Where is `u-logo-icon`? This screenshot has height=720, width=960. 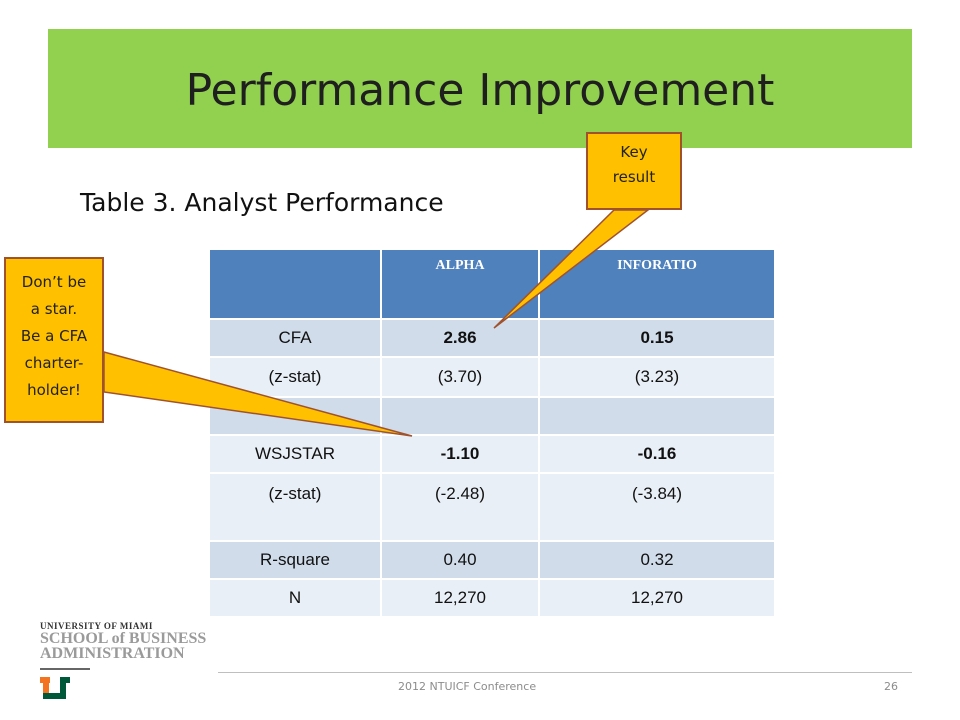 u-logo-icon is located at coordinates (55, 688).